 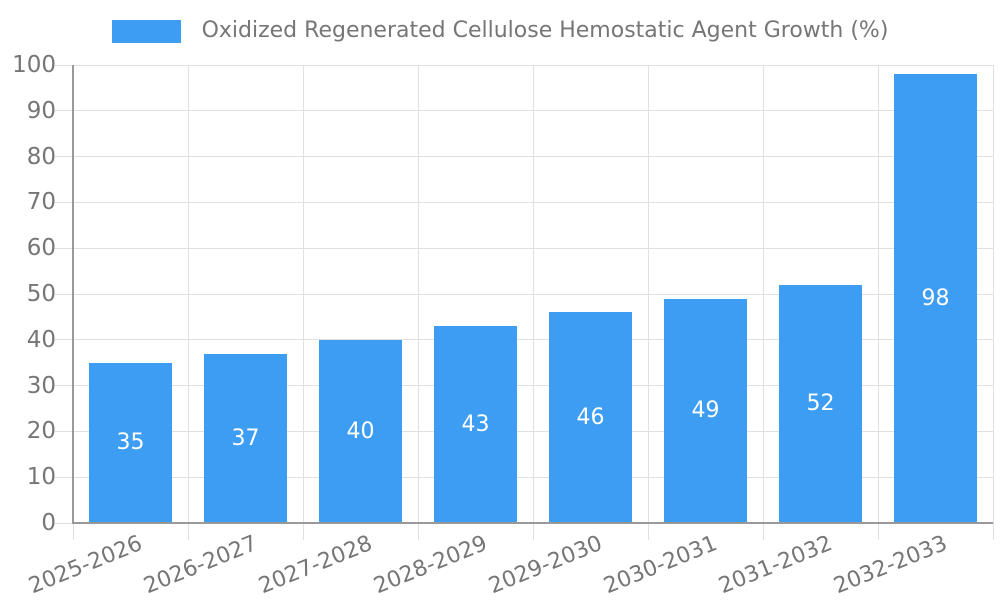 I want to click on bar: 35, so click(x=130, y=442).